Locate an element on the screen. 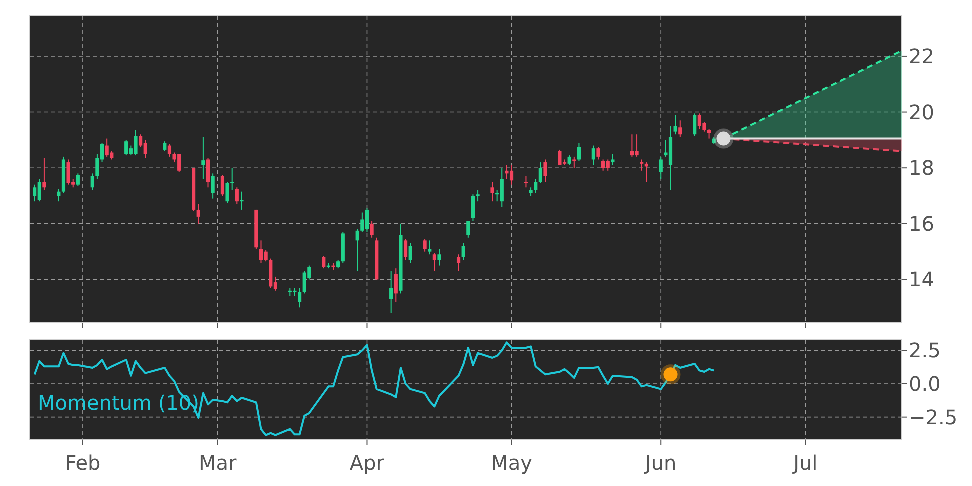  y-tick-label: 2.5 is located at coordinates (925, 350).